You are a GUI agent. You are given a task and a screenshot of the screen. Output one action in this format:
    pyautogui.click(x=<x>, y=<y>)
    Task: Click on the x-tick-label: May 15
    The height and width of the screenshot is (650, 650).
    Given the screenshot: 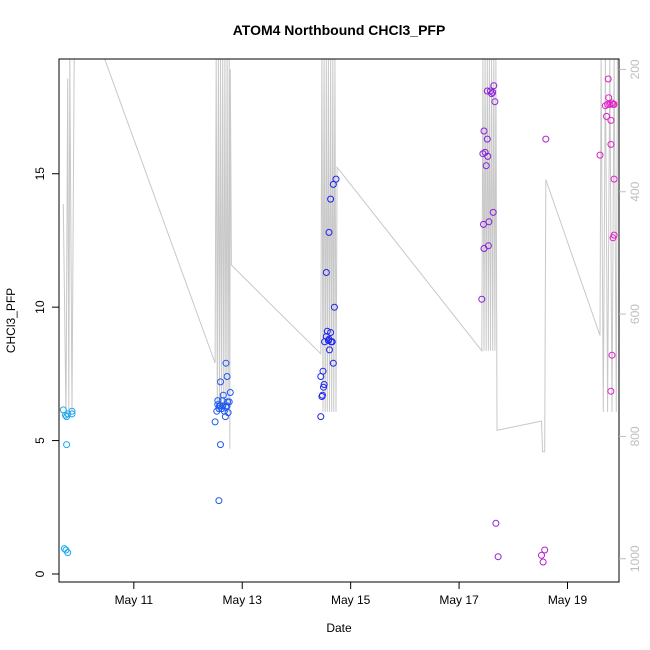 What is the action you would take?
    pyautogui.click(x=351, y=600)
    